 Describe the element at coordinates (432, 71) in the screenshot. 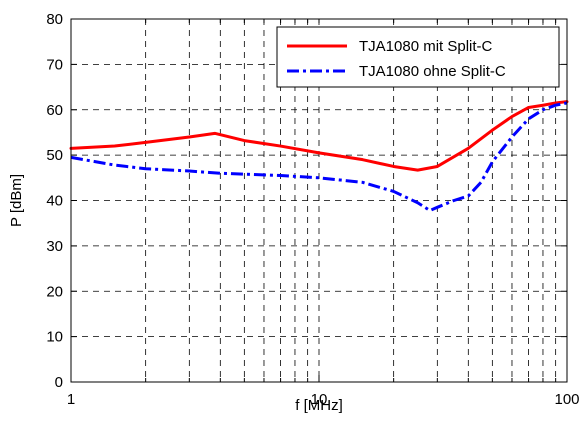

I see `legend-label-ohne-split-c: TJA1080 ohne Split-C` at that location.